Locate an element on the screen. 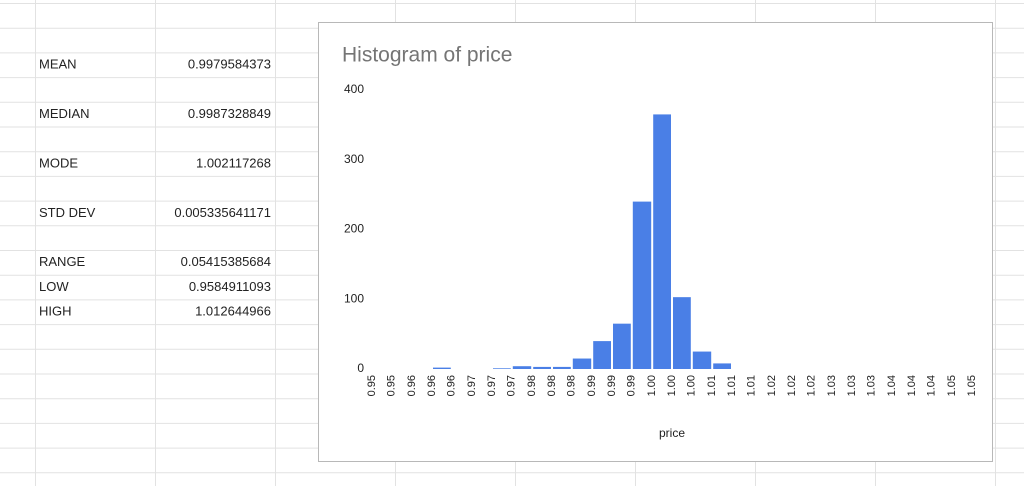 The width and height of the screenshot is (1024, 486). stat-value: 0.9979584373 is located at coordinates (229, 64).